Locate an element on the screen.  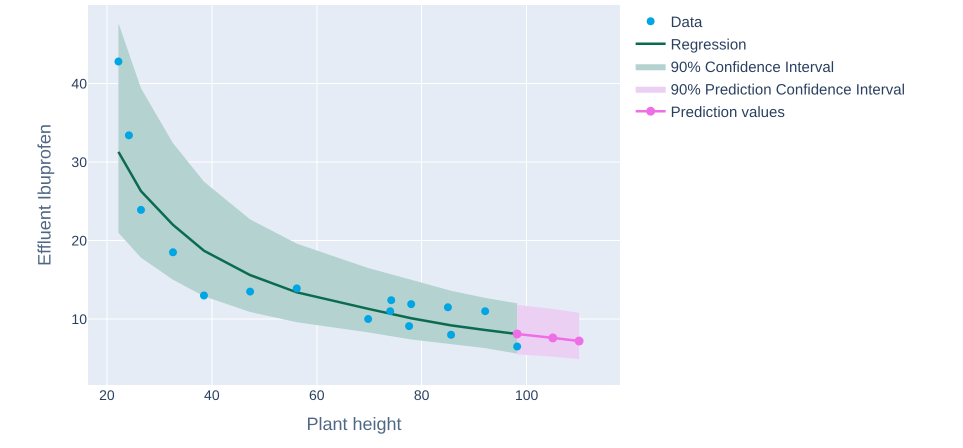
y-tick-label: 30 is located at coordinates (79, 162).